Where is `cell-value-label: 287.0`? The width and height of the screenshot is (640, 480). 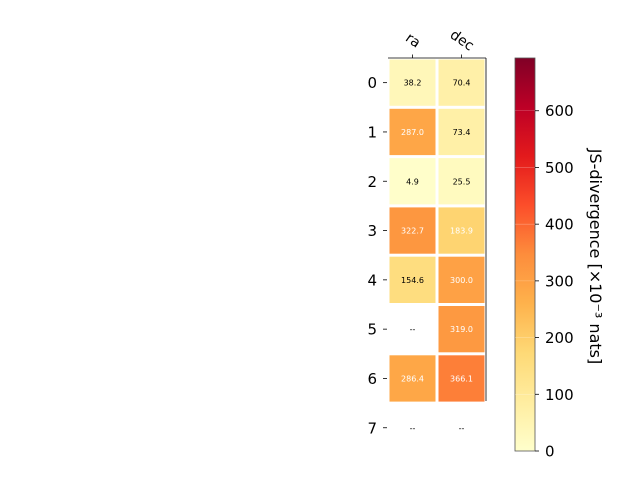
cell-value-label: 287.0 is located at coordinates (412, 132).